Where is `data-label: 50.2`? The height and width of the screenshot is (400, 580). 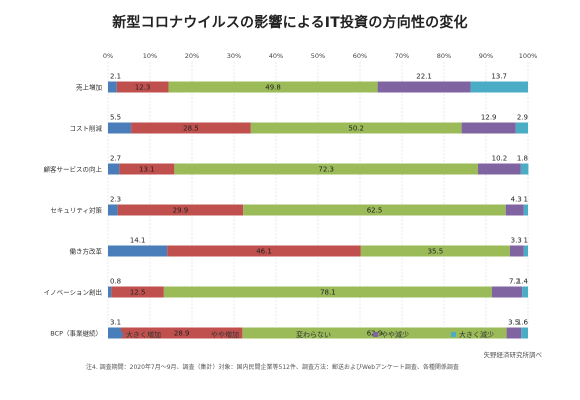 data-label: 50.2 is located at coordinates (356, 129).